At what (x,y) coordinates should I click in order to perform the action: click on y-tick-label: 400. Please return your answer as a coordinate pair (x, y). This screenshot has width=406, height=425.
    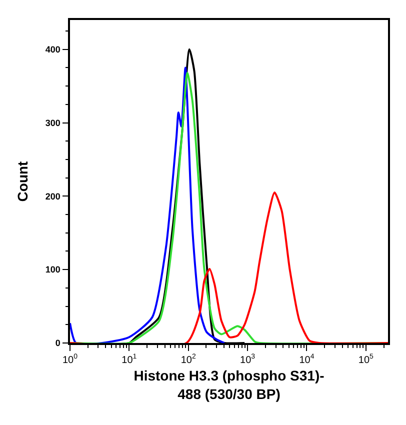
    Looking at the image, I should click on (52, 49).